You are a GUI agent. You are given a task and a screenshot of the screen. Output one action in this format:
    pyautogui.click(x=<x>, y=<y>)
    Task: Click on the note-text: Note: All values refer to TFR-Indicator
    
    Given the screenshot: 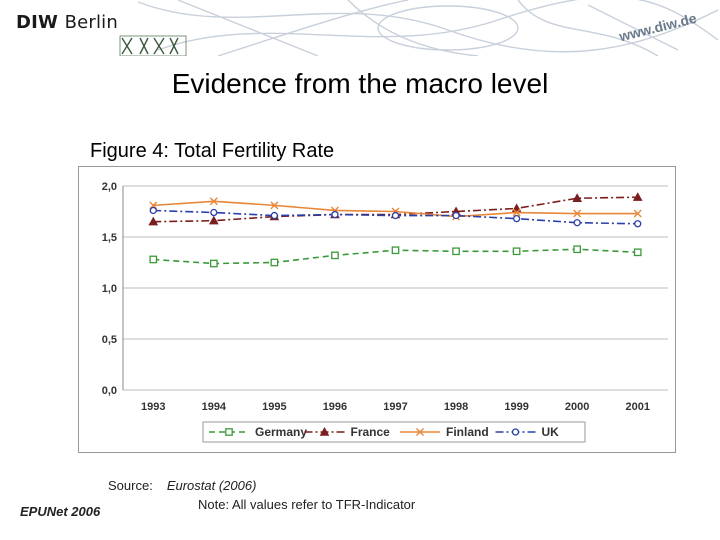 What is the action you would take?
    pyautogui.click(x=307, y=504)
    